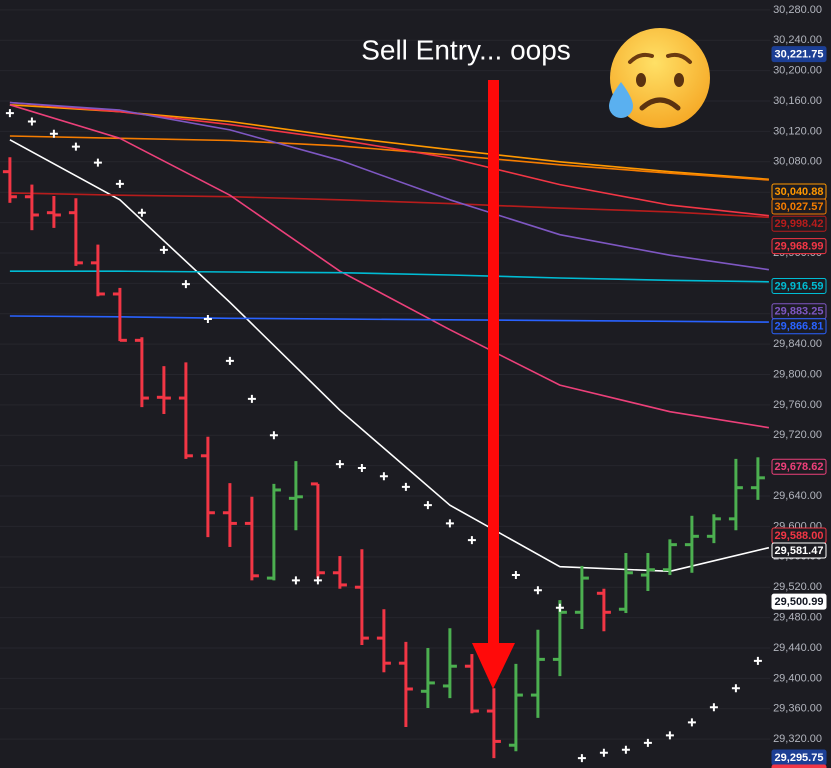  What do you see at coordinates (797, 374) in the screenshot?
I see `y-tick-label: 29,800.00` at bounding box center [797, 374].